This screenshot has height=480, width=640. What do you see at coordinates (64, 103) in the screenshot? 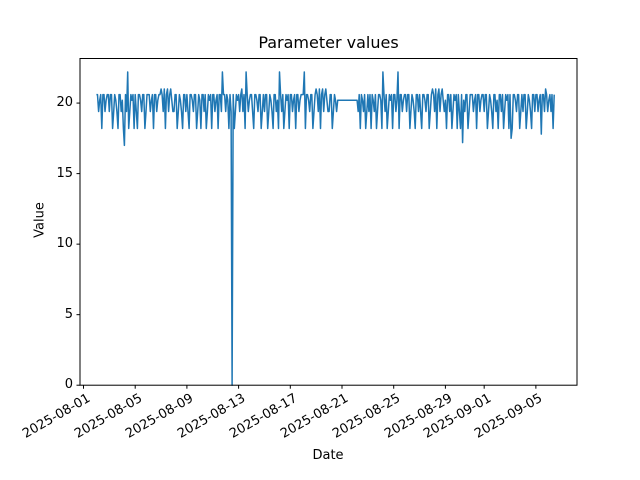
I see `y-tick-label: 20` at bounding box center [64, 103].